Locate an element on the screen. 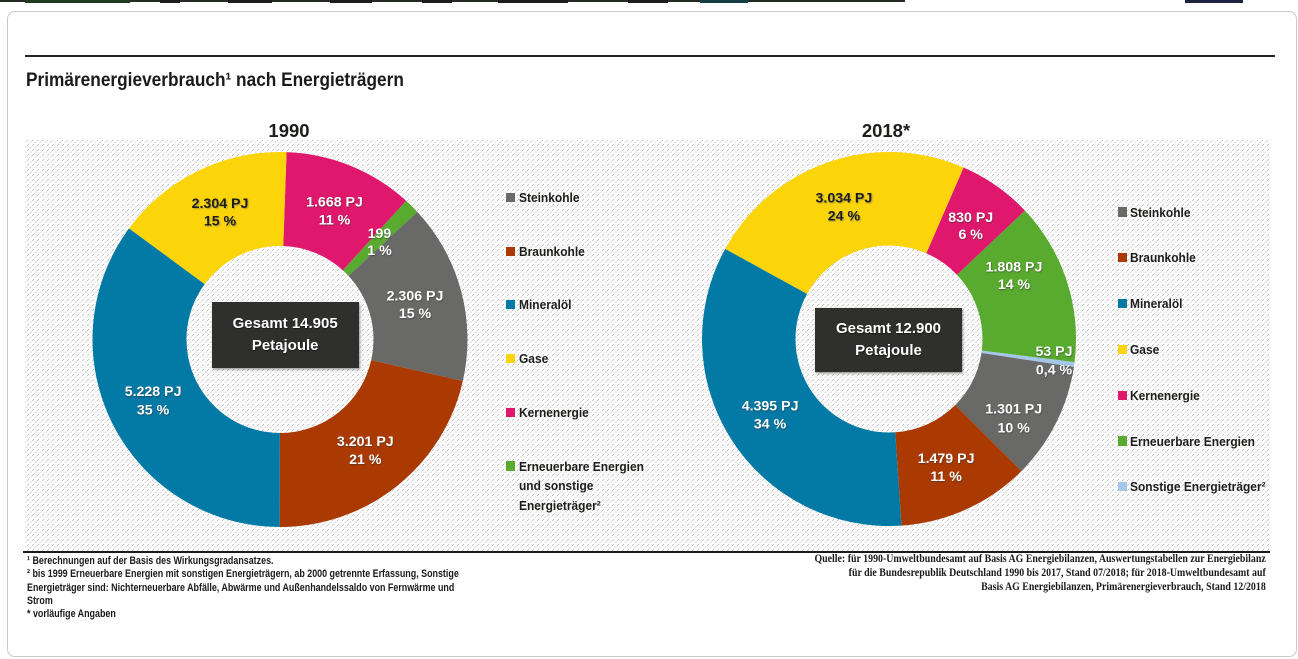 The image size is (1298, 659). svg-text: 199 is located at coordinates (380, 234).